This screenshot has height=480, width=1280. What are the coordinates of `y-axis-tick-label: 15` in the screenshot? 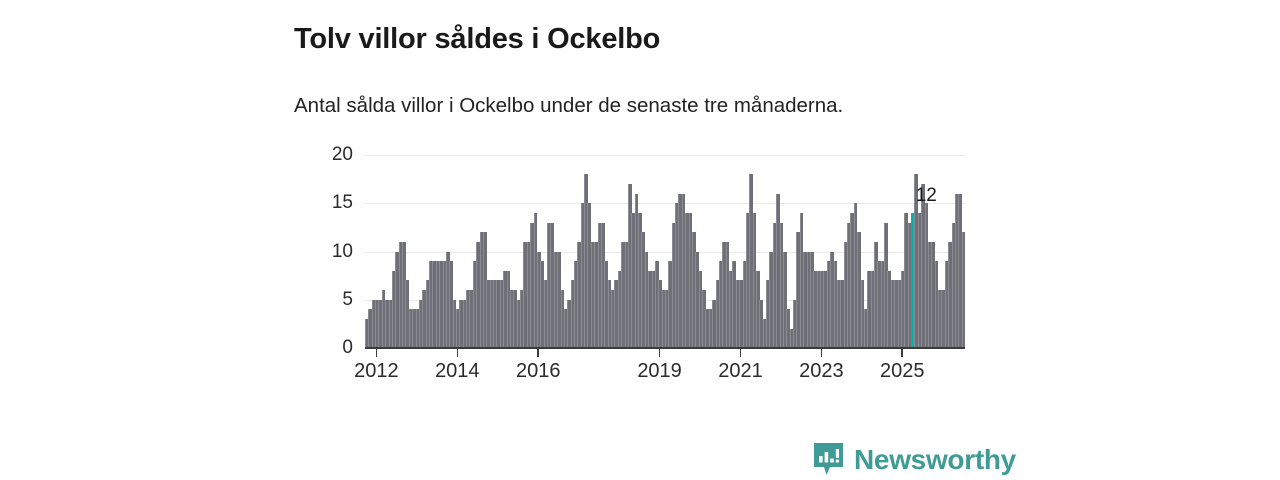 It's located at (342, 203).